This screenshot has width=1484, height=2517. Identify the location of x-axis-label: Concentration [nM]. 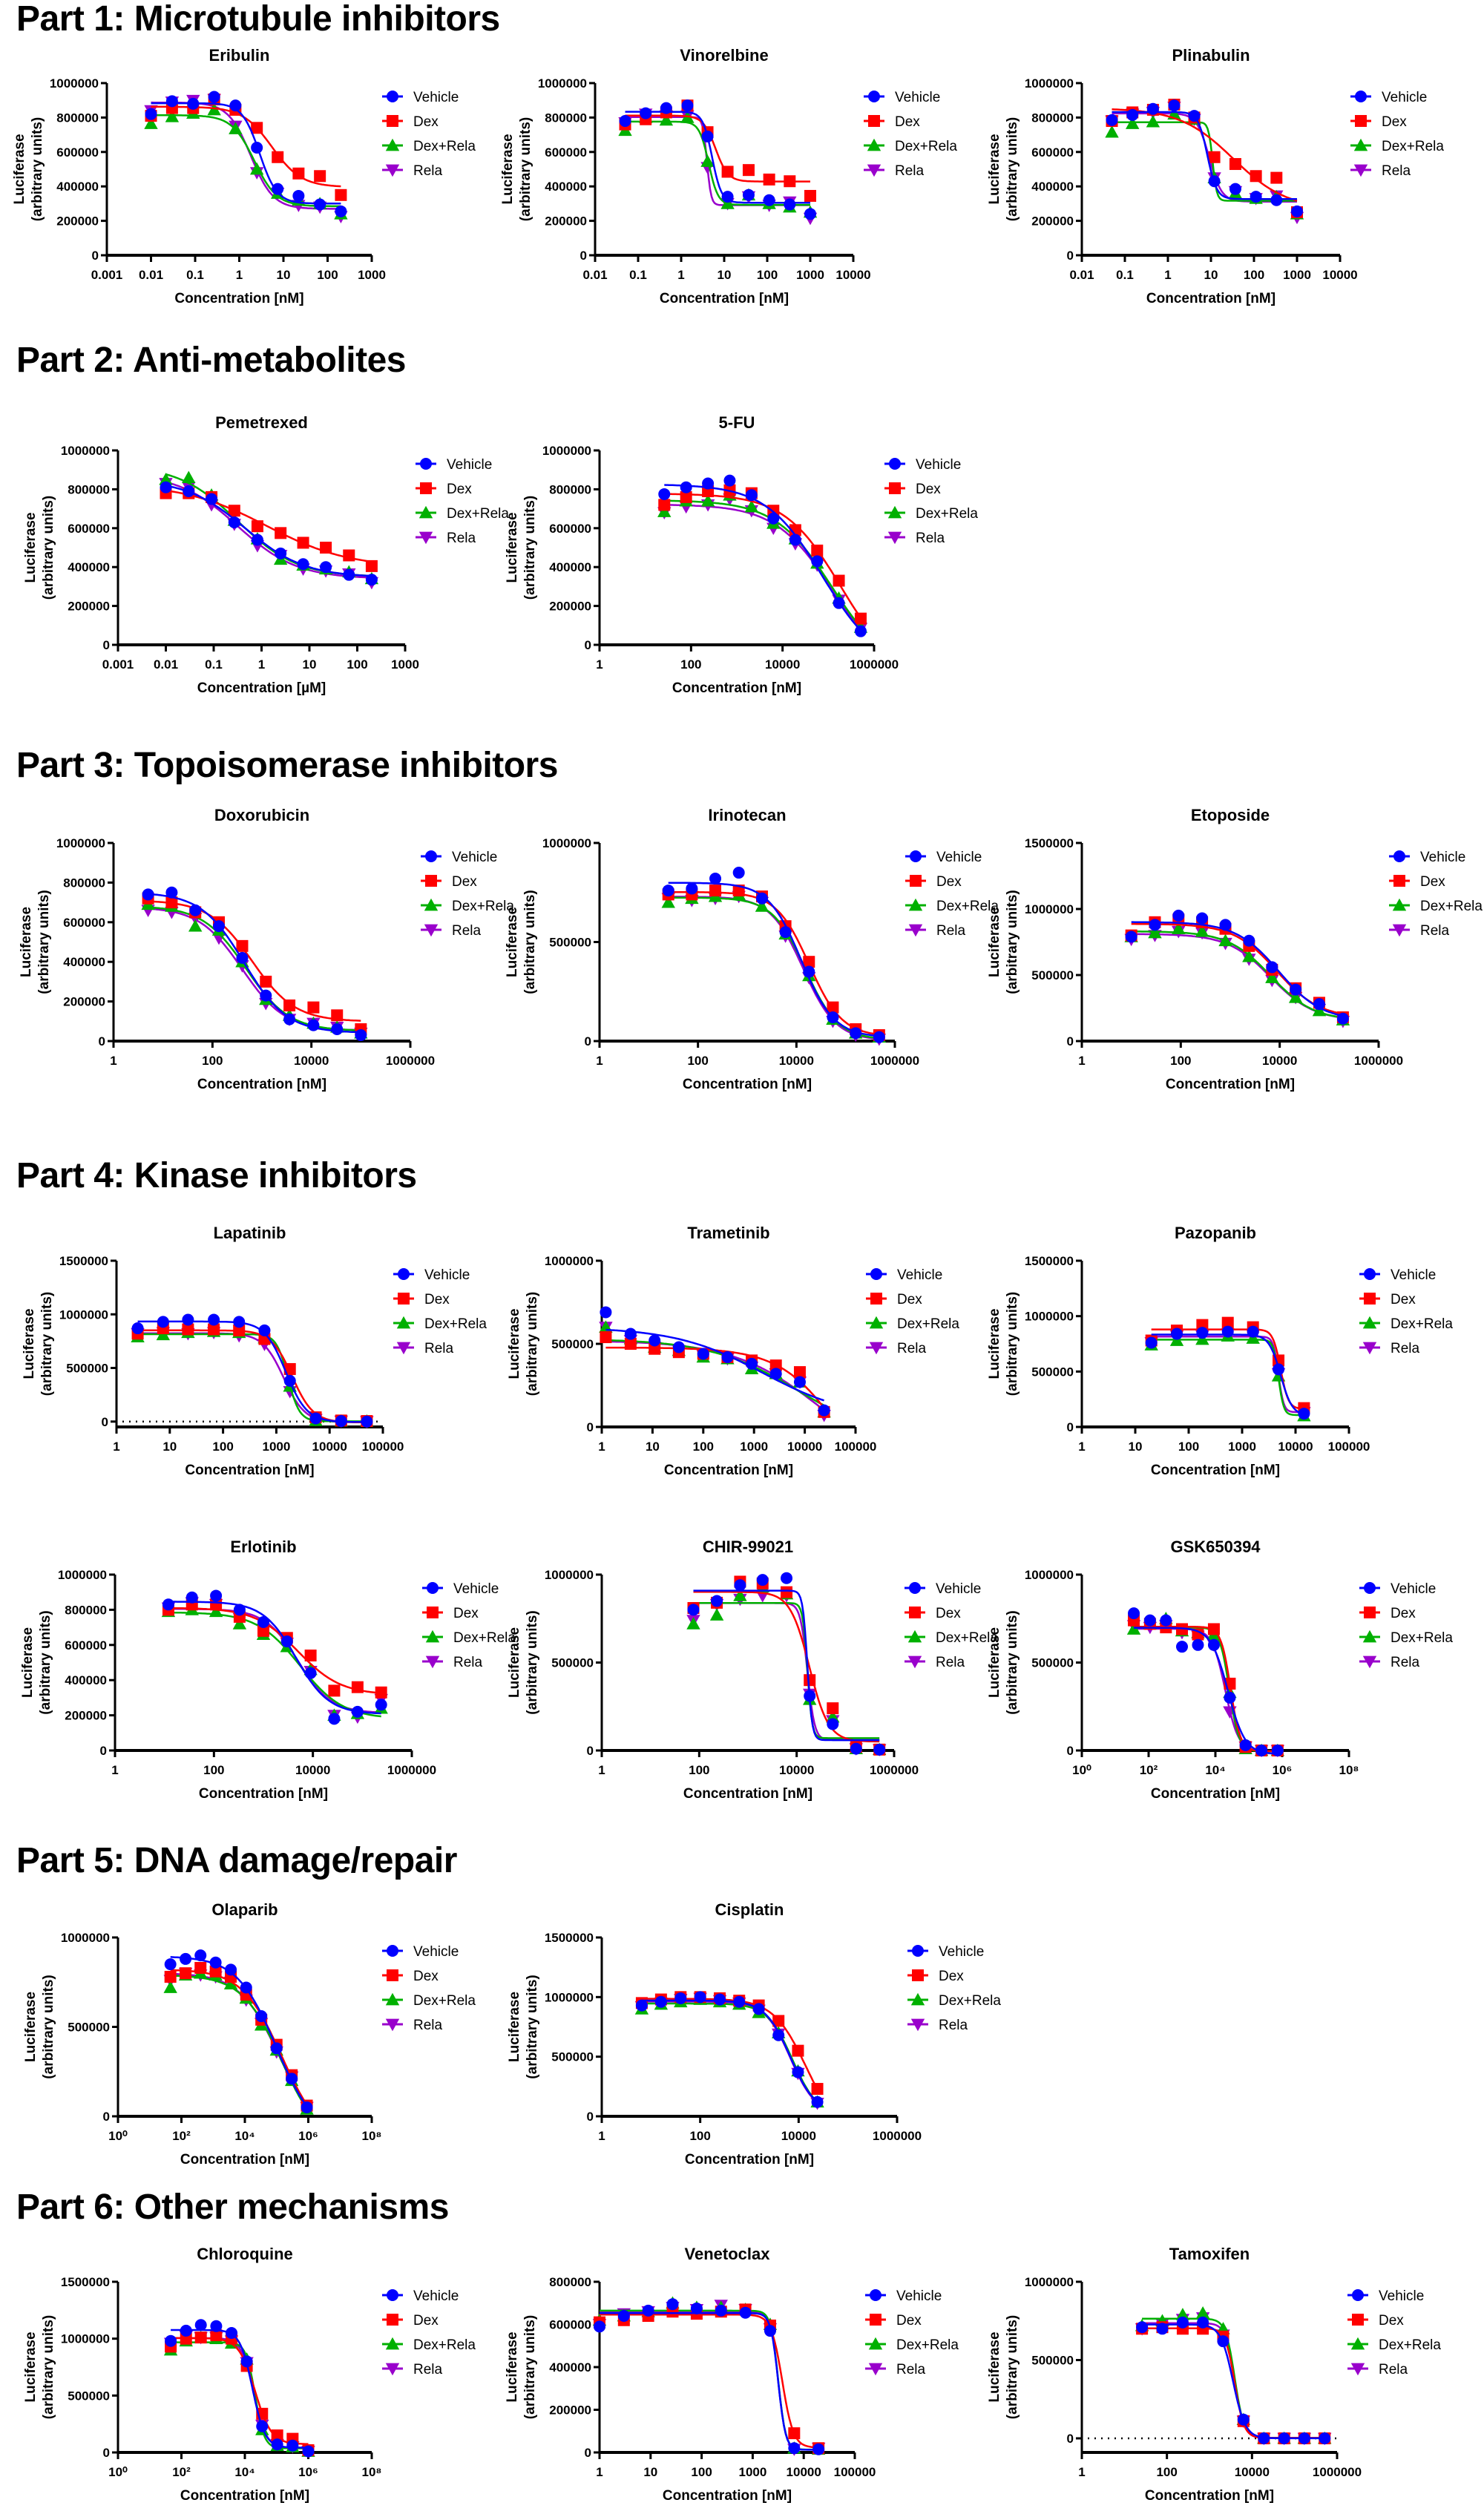
(261, 1084).